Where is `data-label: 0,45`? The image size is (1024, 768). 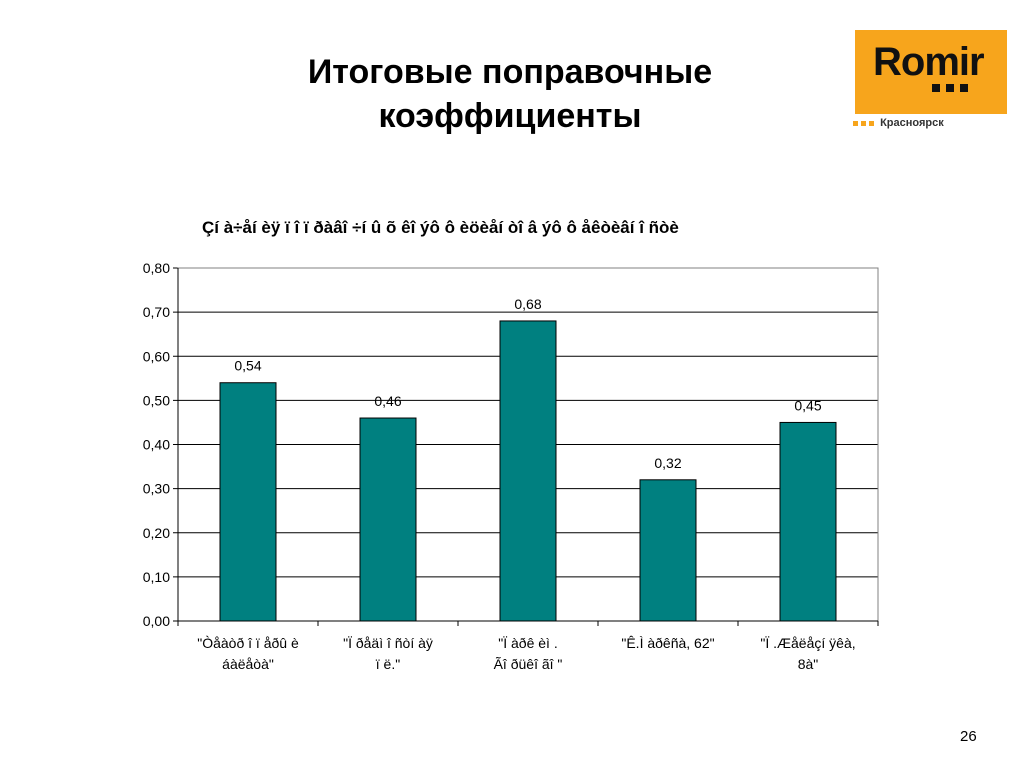 data-label: 0,45 is located at coordinates (807, 405).